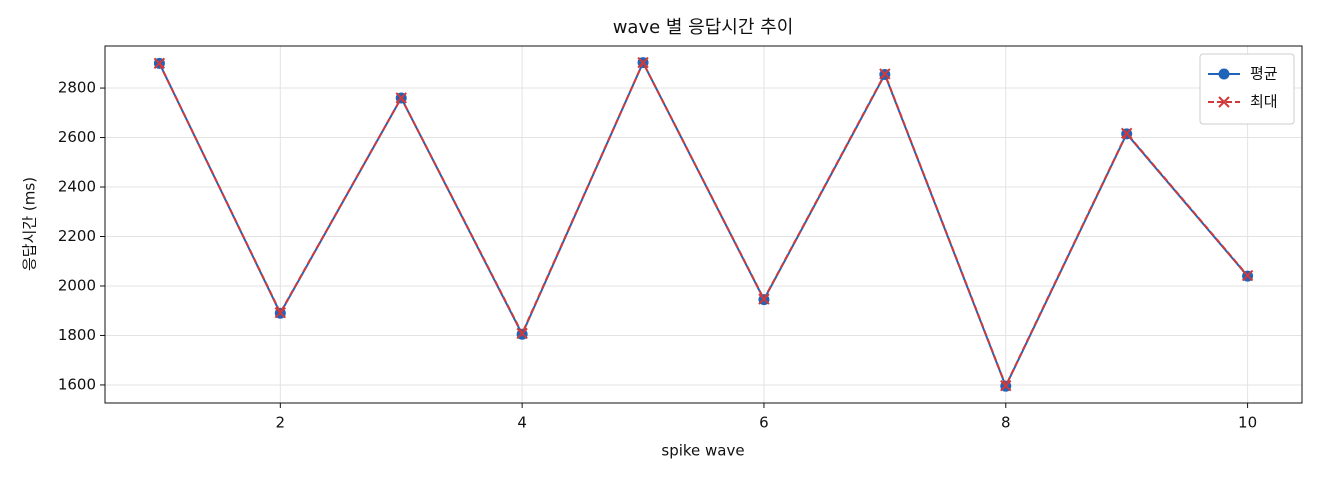  I want to click on x-axis-label: spike wave, so click(702, 451).